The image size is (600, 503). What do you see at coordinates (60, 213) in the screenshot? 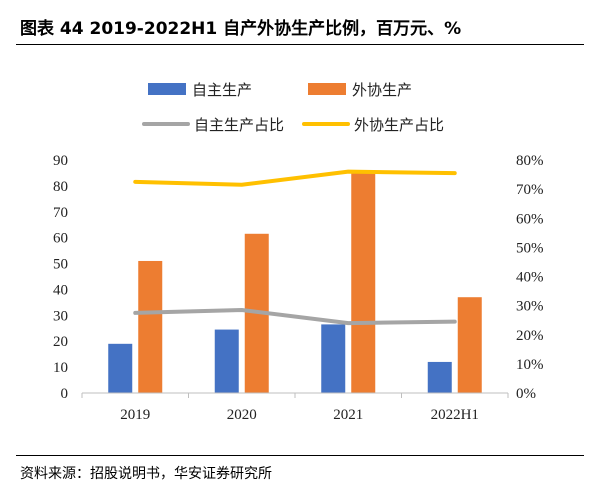
I see `y-tick-label: 70` at bounding box center [60, 213].